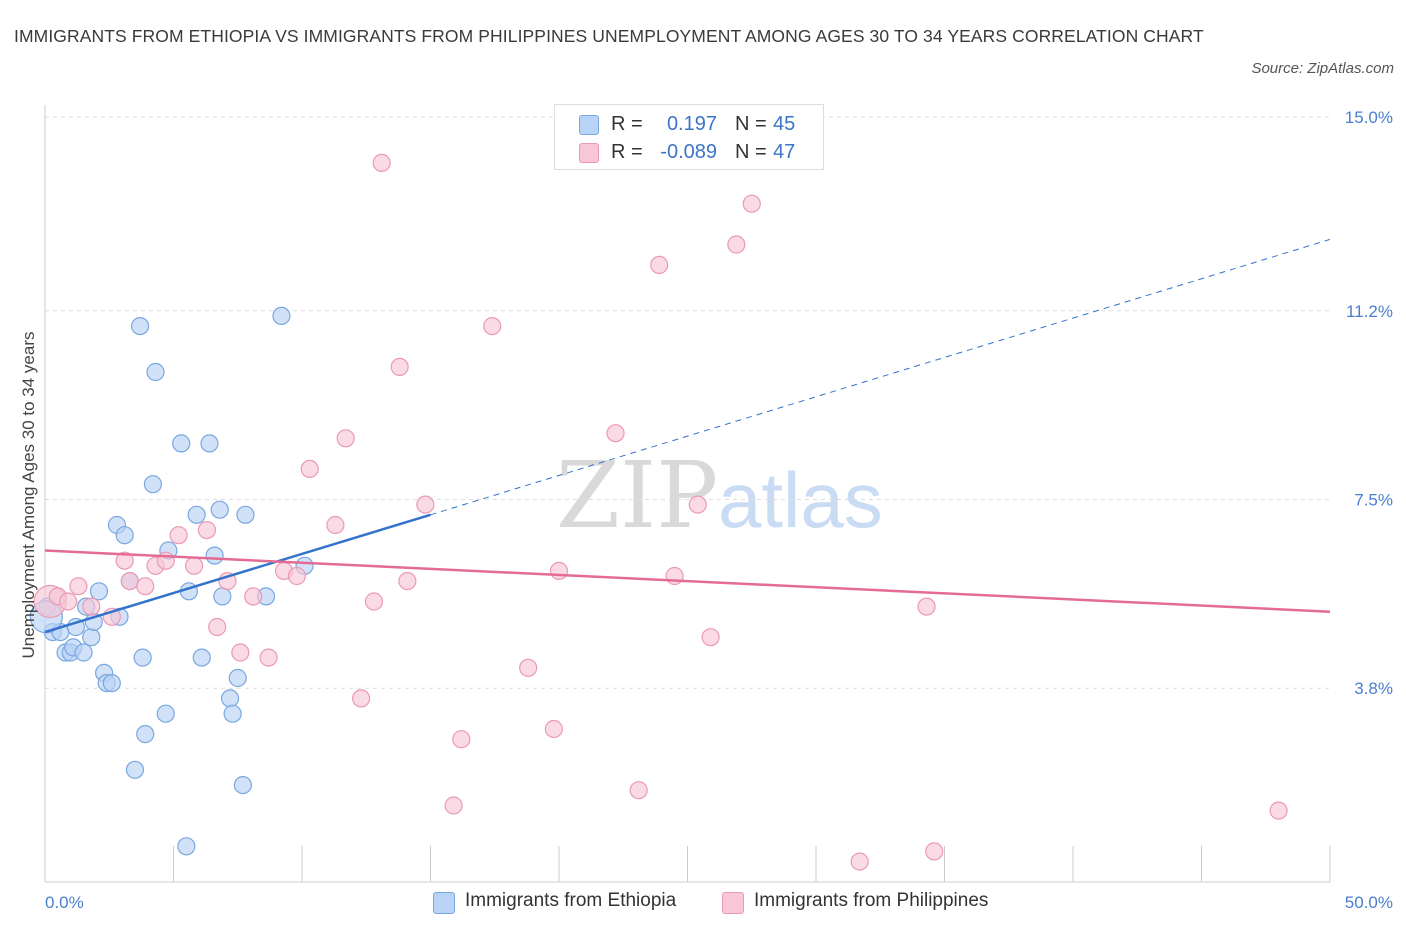  What do you see at coordinates (1369, 117) in the screenshot?
I see `y-tick-label-3: 15.0%` at bounding box center [1369, 117].